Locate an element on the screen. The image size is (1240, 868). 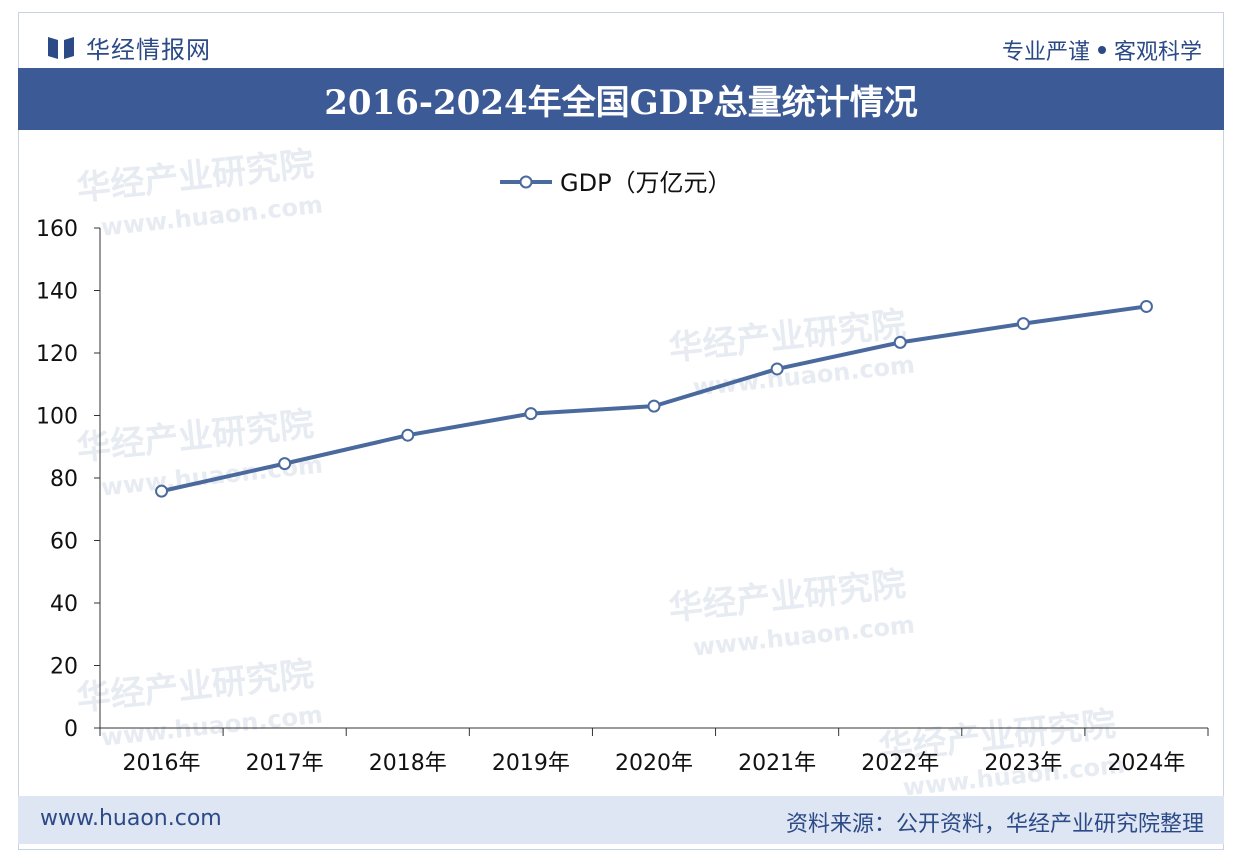
legend: GDP（万亿元） is located at coordinates (616, 183).